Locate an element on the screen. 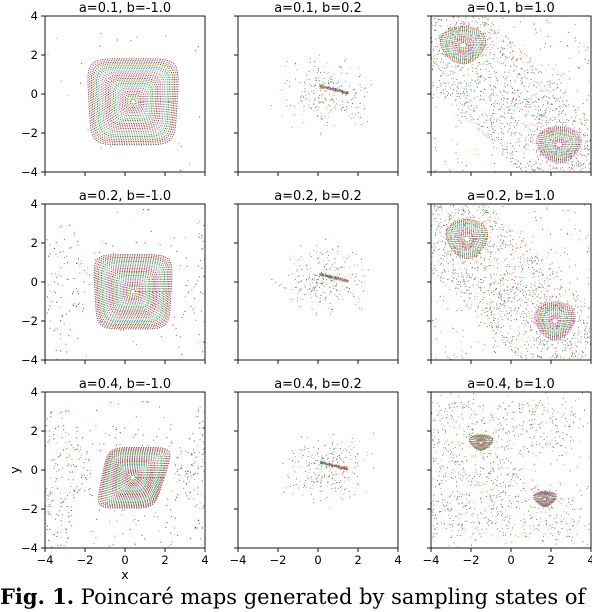 This screenshot has width=592, height=612. plot-area is located at coordinates (511, 94).